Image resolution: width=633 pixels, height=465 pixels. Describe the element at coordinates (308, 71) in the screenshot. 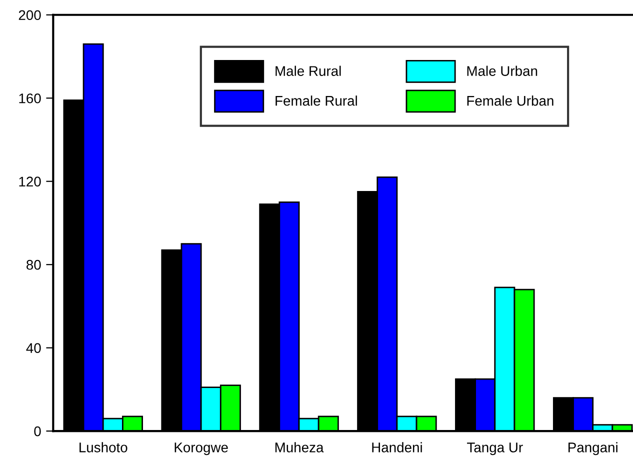

I see `legend-label: Male Rural` at that location.